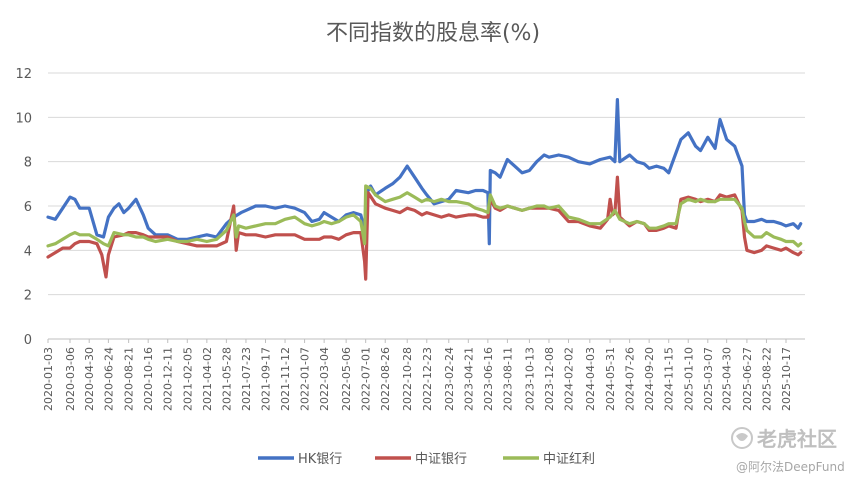 The height and width of the screenshot is (488, 866). What do you see at coordinates (207, 379) in the screenshot?
I see `x-tick-label: 2021-04-02` at bounding box center [207, 379].